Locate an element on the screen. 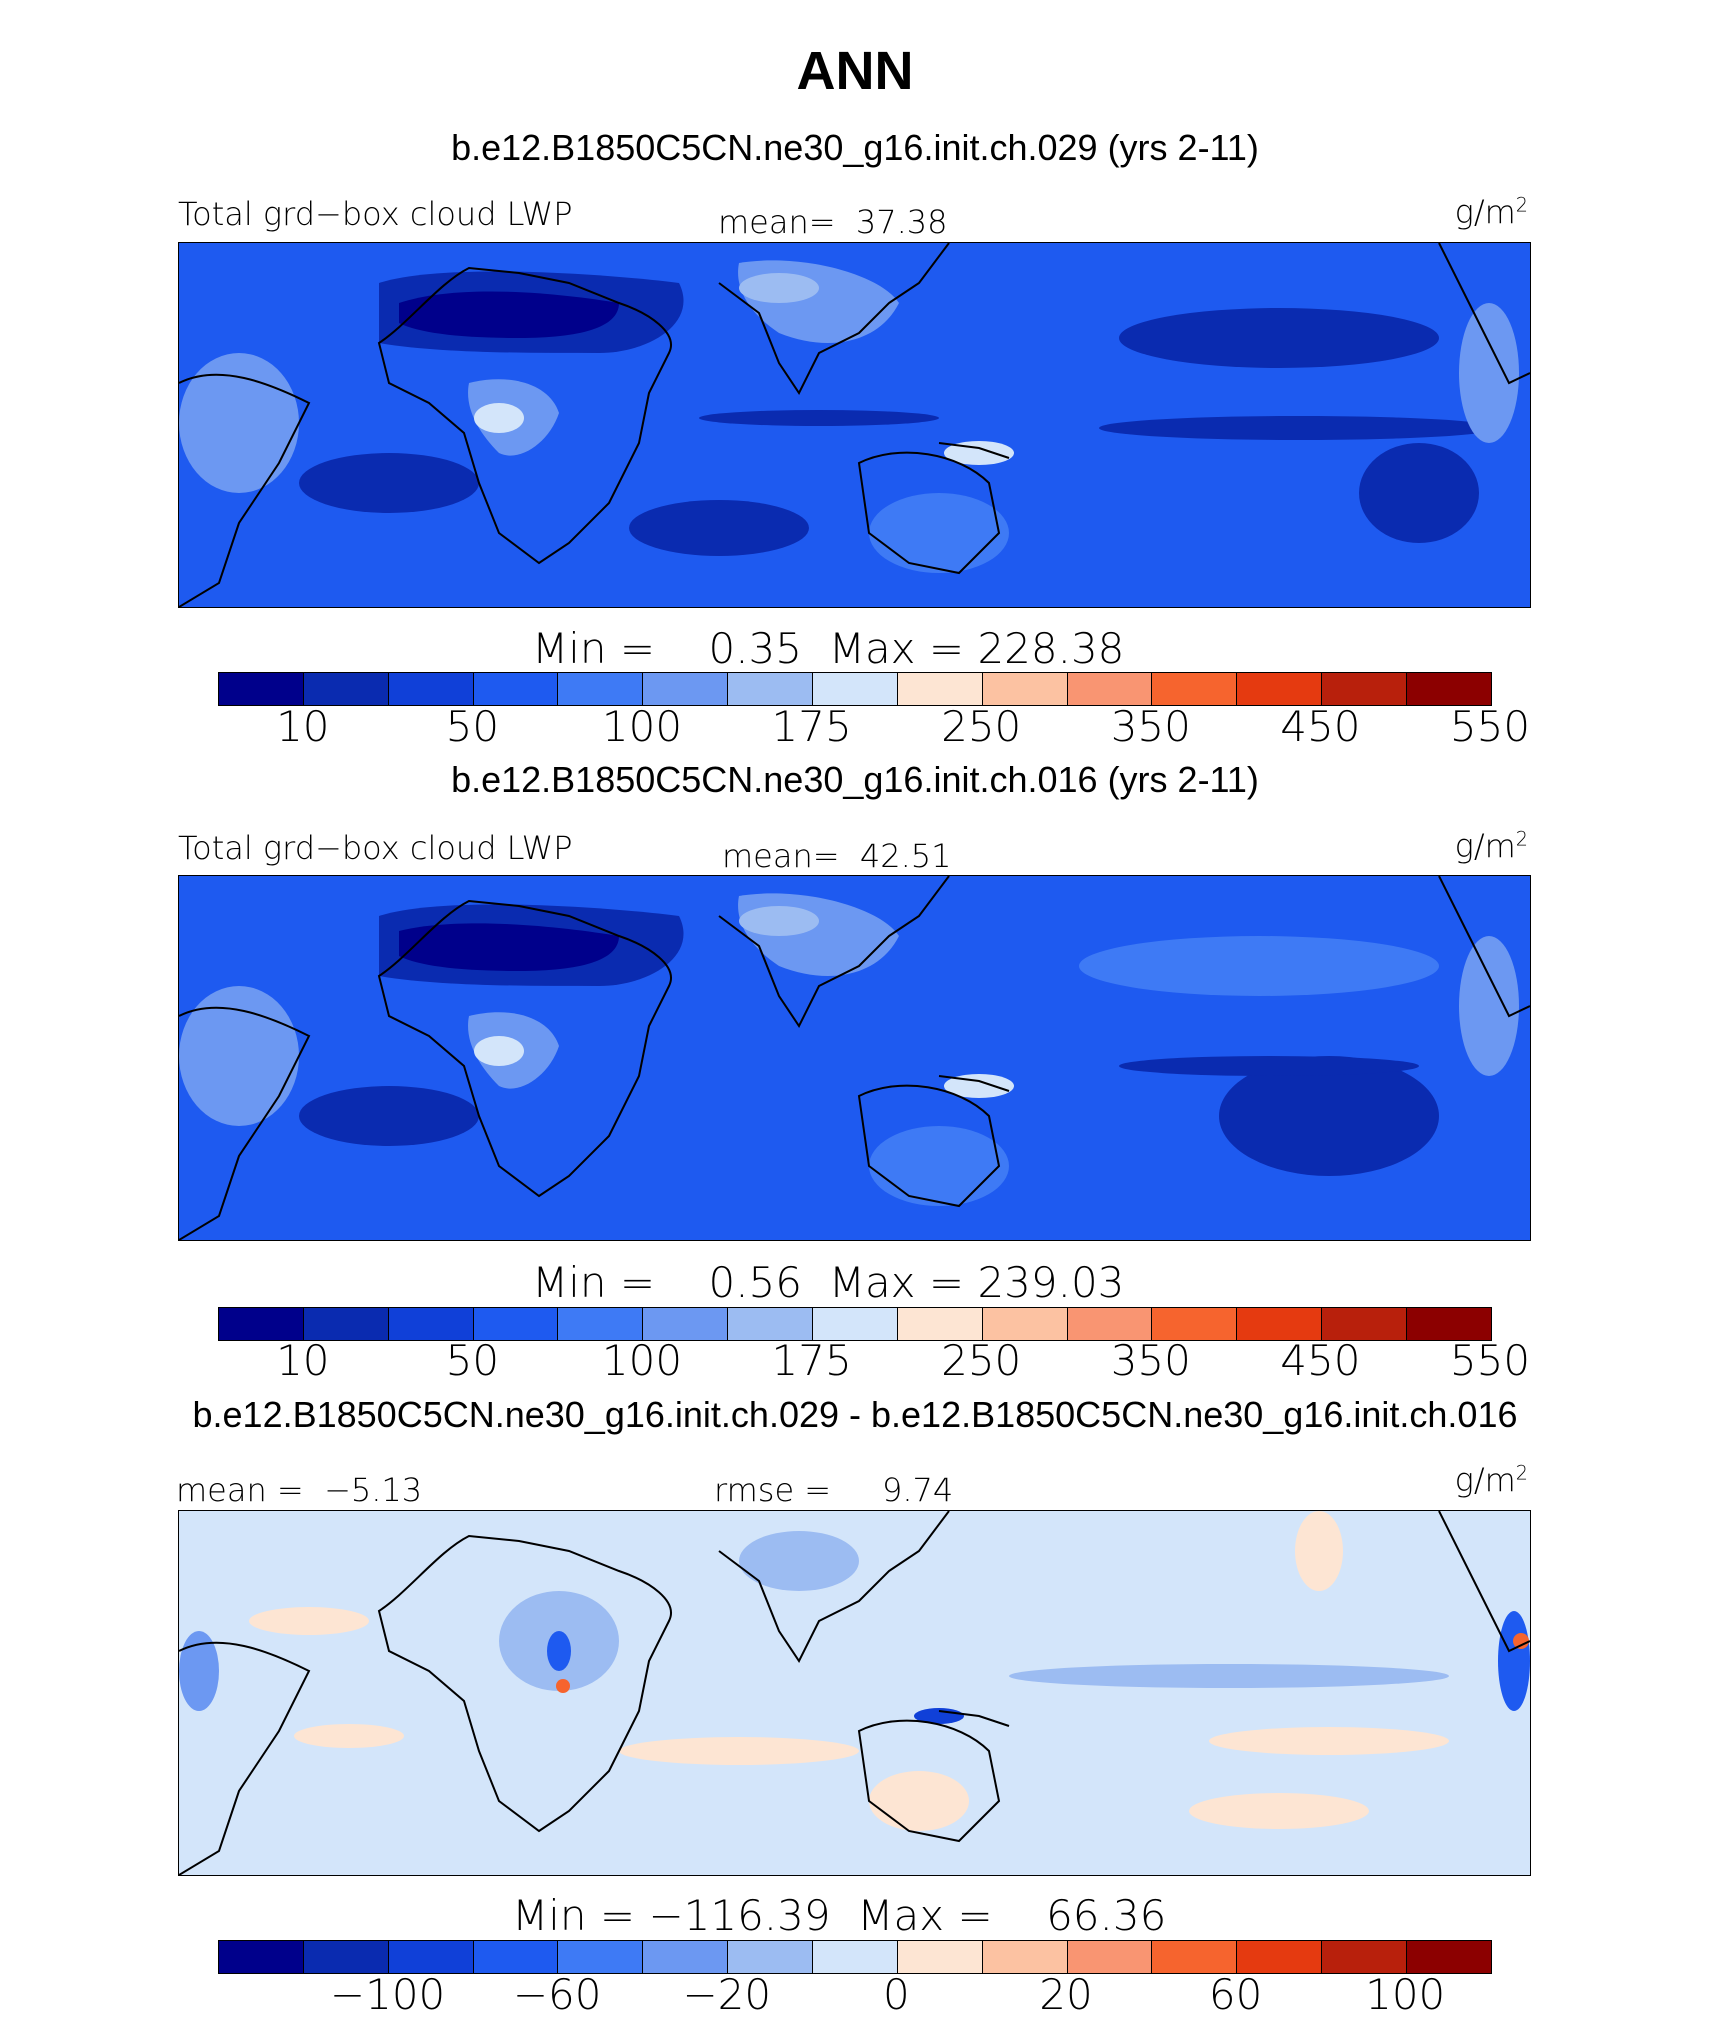  panel-2-min-value: 0.56 is located at coordinates (755, 1282).